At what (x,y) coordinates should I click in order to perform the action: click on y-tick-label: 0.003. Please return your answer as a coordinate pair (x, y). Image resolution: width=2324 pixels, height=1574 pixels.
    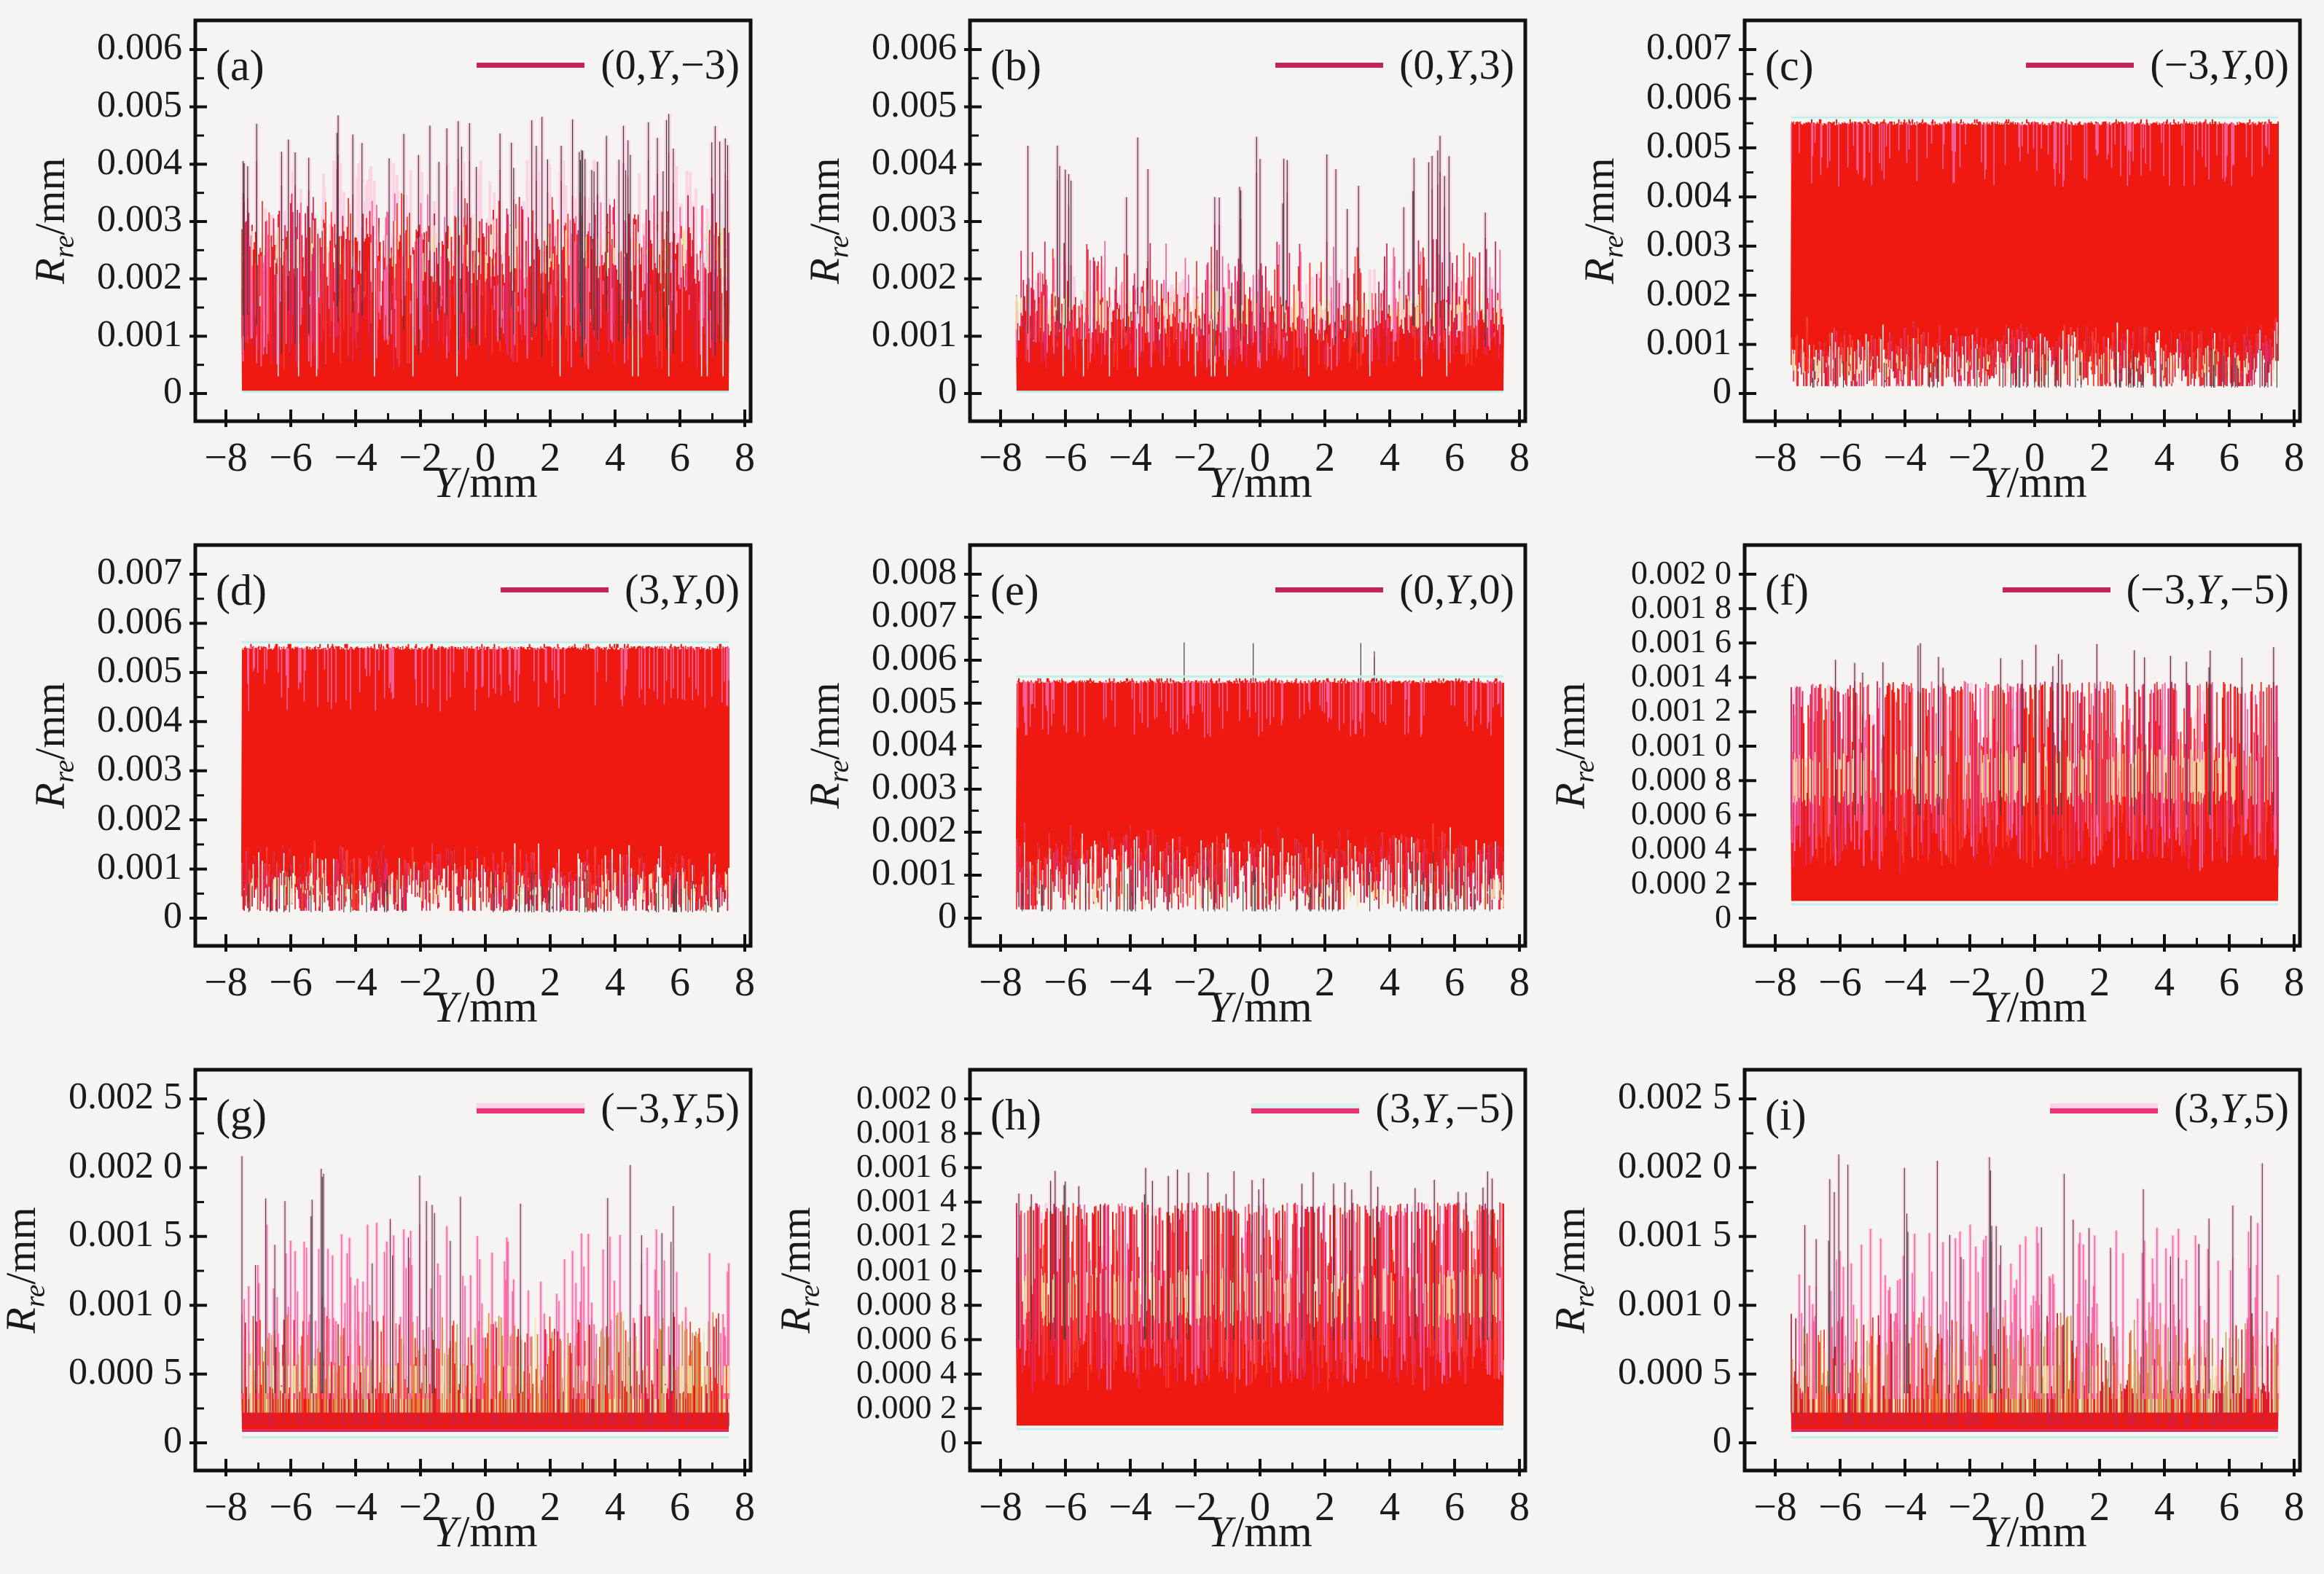
    Looking at the image, I should click on (139, 769).